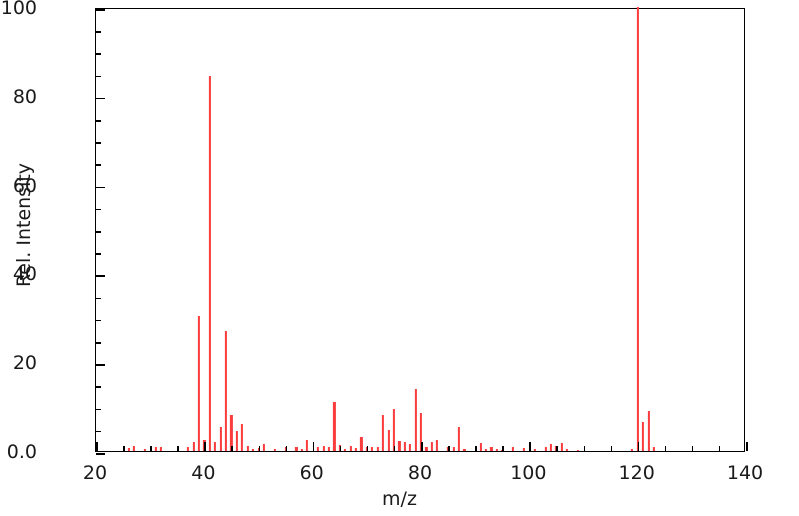  I want to click on x-axis-title: m/z, so click(399, 499).